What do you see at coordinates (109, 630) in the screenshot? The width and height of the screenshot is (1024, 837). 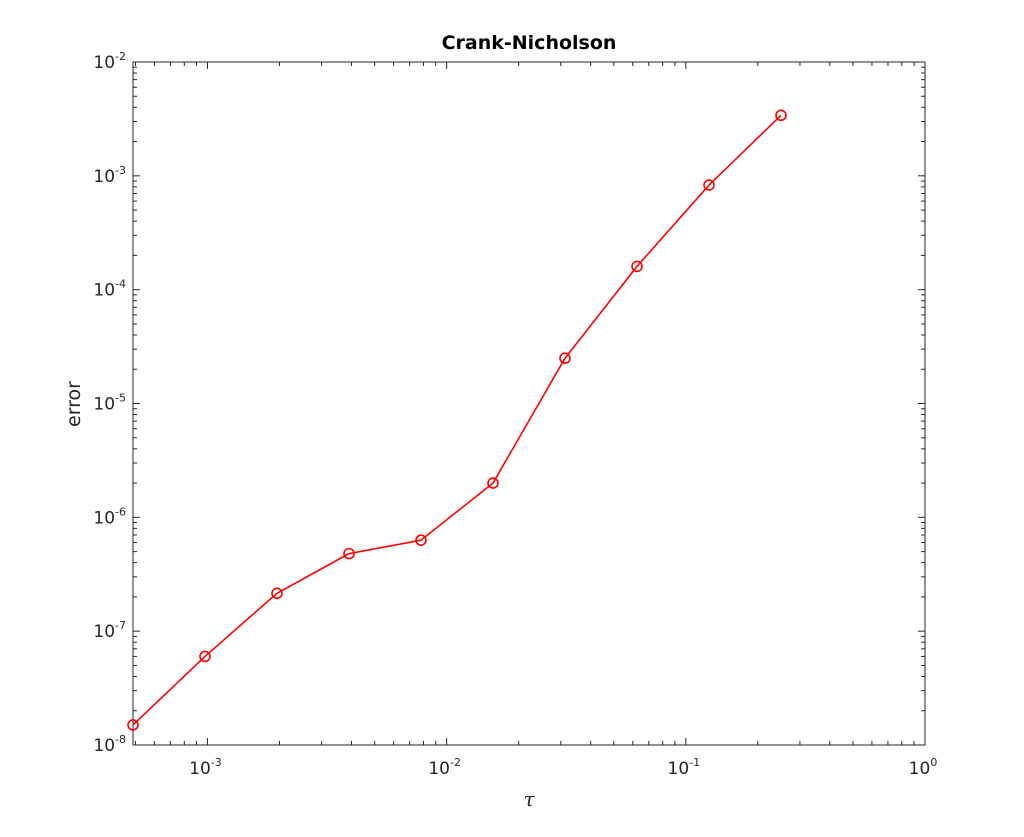 I see `y-tick-label: 10⁻⁷` at bounding box center [109, 630].